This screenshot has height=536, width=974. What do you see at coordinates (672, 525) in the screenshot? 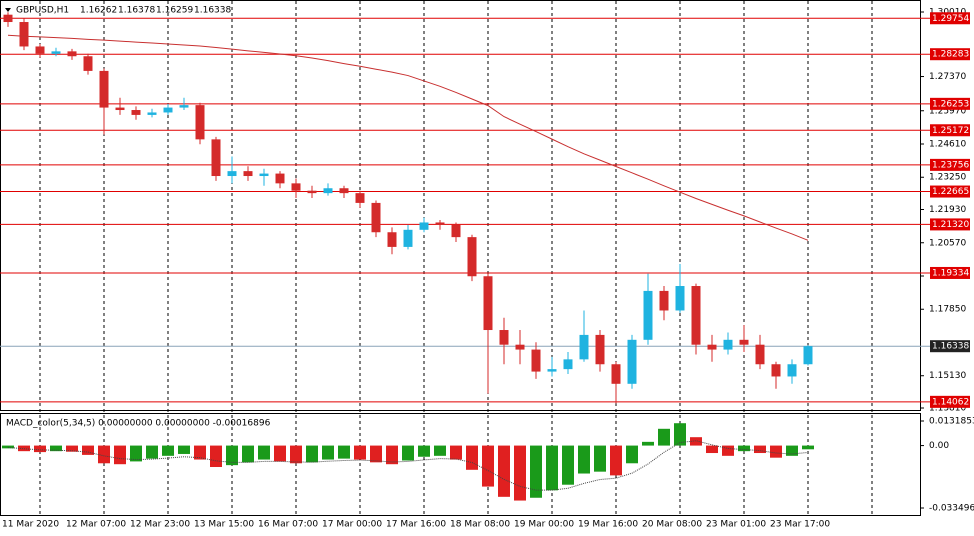
I see `x-tick-label: 20 Mar 08:00` at bounding box center [672, 525].